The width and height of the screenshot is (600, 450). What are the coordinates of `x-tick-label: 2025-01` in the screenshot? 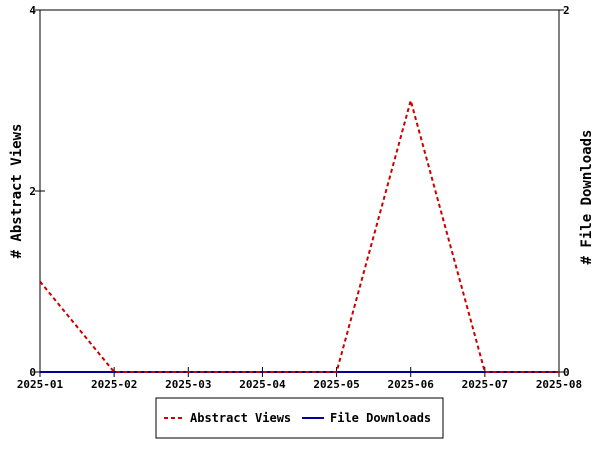 It's located at (40, 384).